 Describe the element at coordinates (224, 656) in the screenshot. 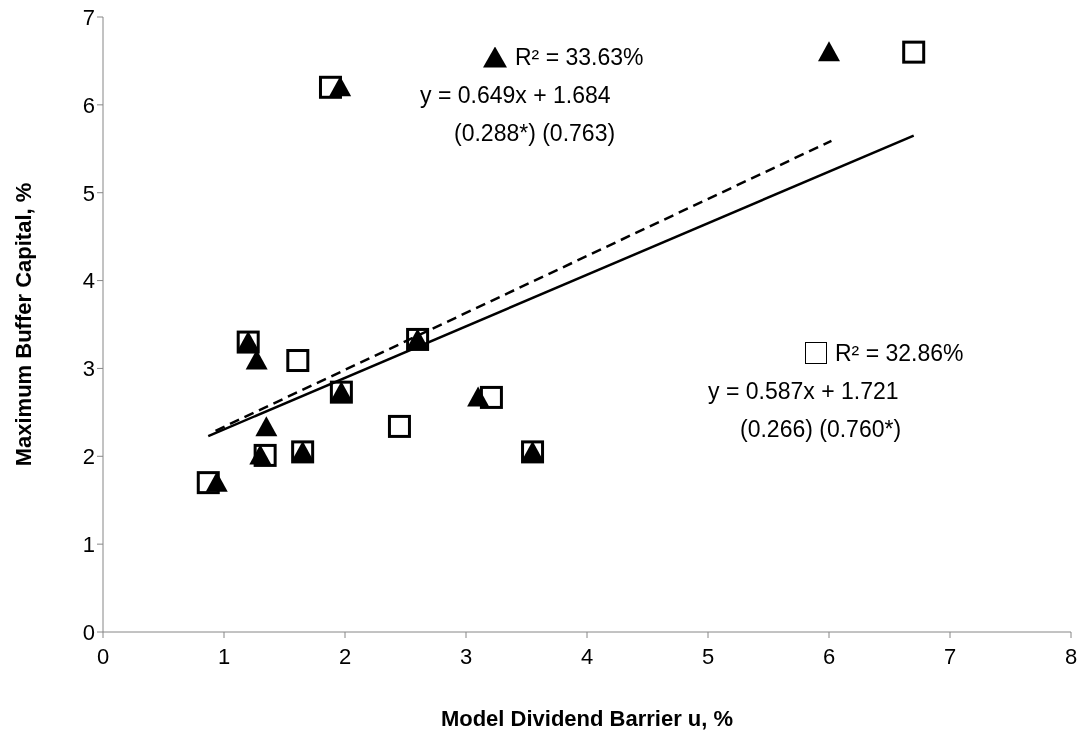

I see `x-tick-label: 1` at that location.